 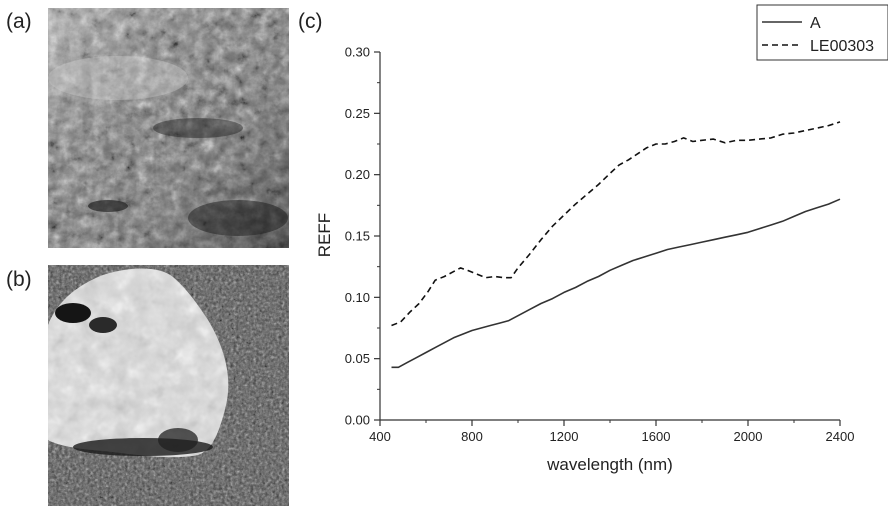 I want to click on x-tick-label: 2400, so click(x=840, y=436).